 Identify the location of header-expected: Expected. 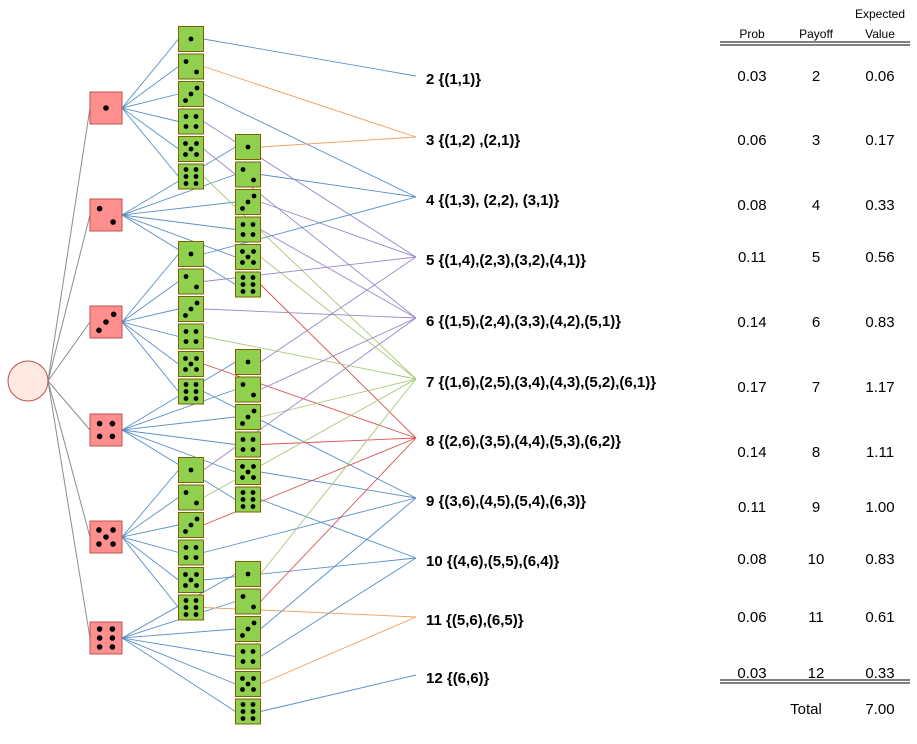
(880, 14).